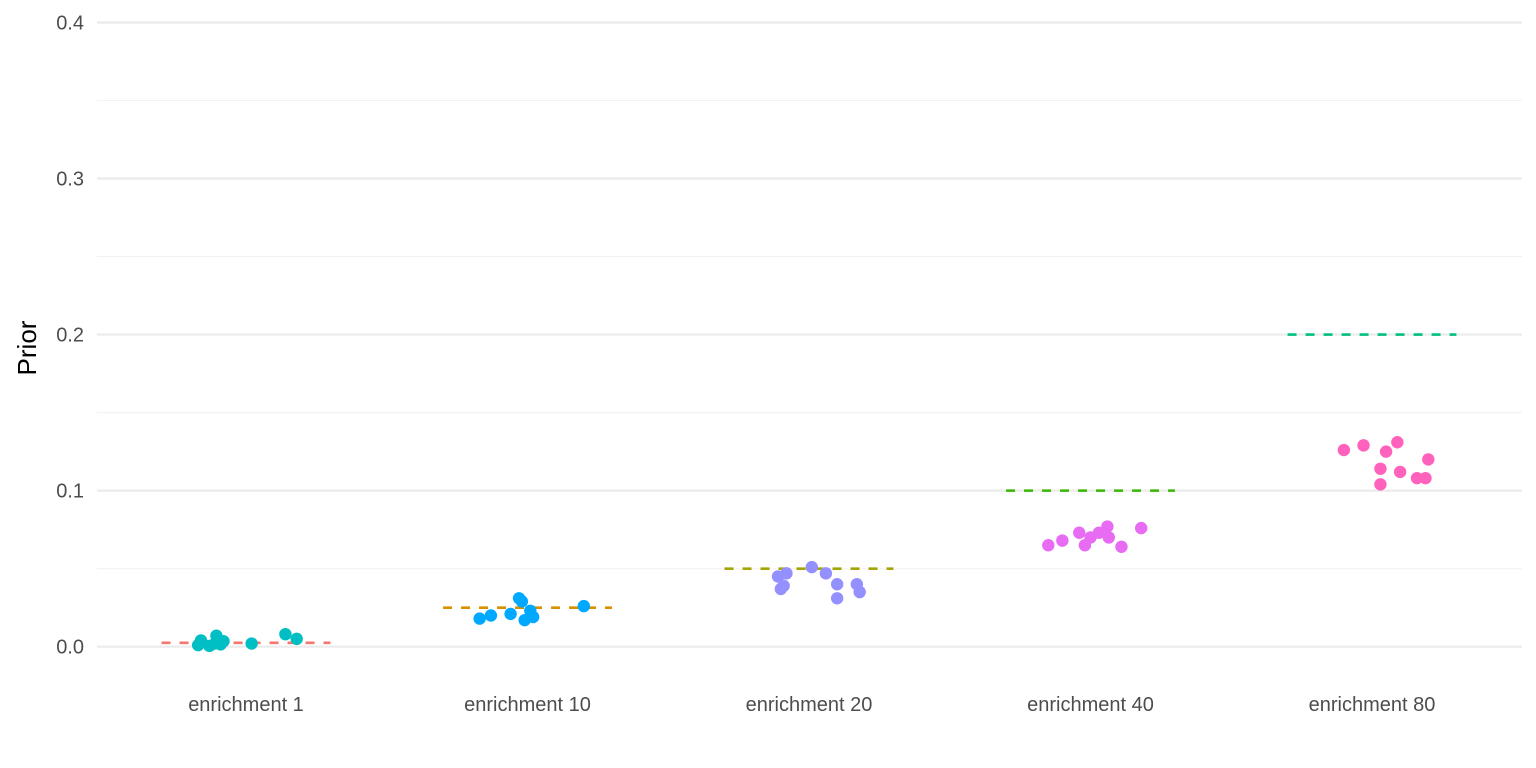 This screenshot has height=768, width=1536. I want to click on x-tick-label-2: enrichment 20, so click(809, 705).